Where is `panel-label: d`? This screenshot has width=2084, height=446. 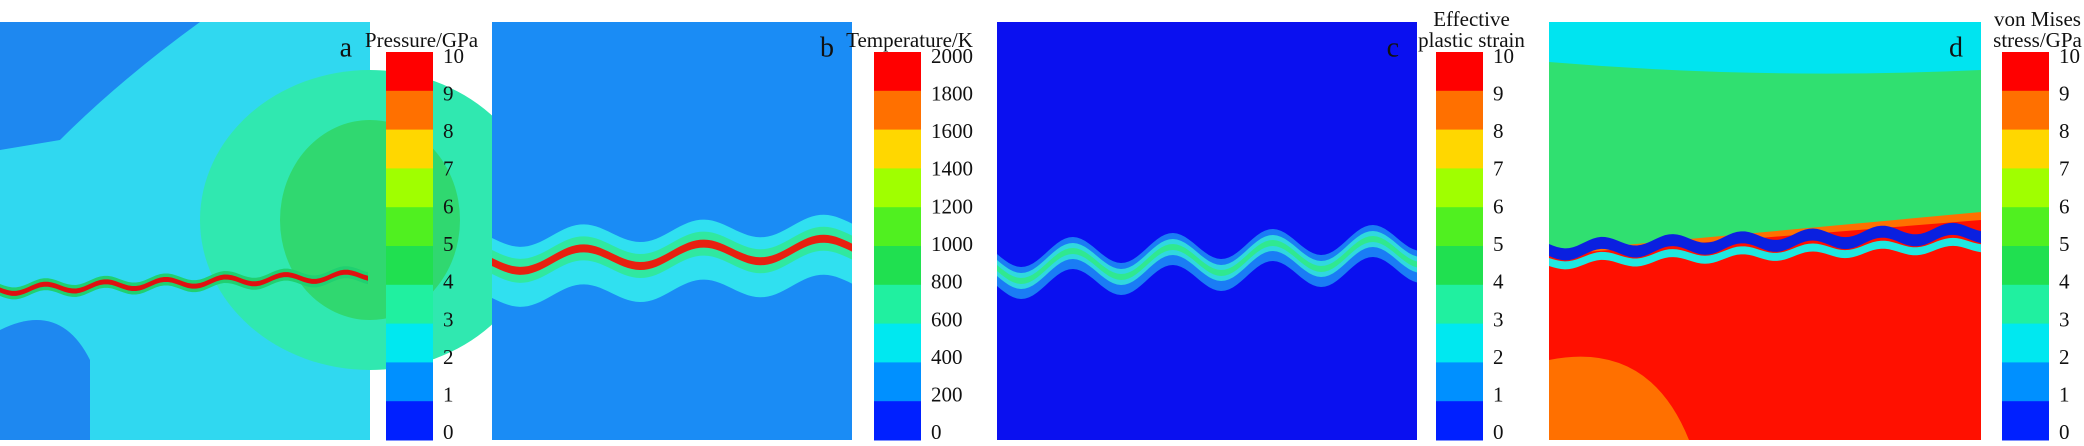 panel-label: d is located at coordinates (1956, 47).